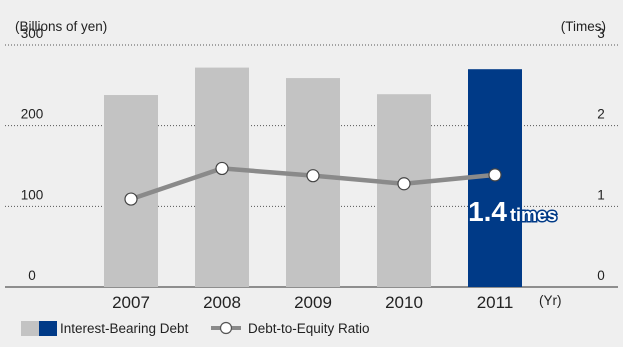  What do you see at coordinates (601, 114) in the screenshot?
I see `right-tick-label: 2` at bounding box center [601, 114].